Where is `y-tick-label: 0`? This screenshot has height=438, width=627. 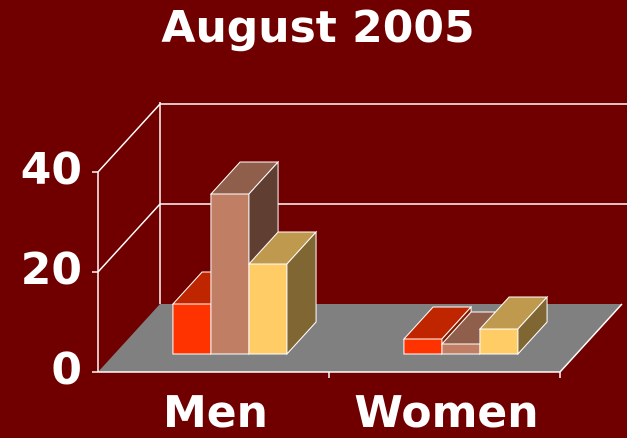
y-tick-label: 0 is located at coordinates (66, 369).